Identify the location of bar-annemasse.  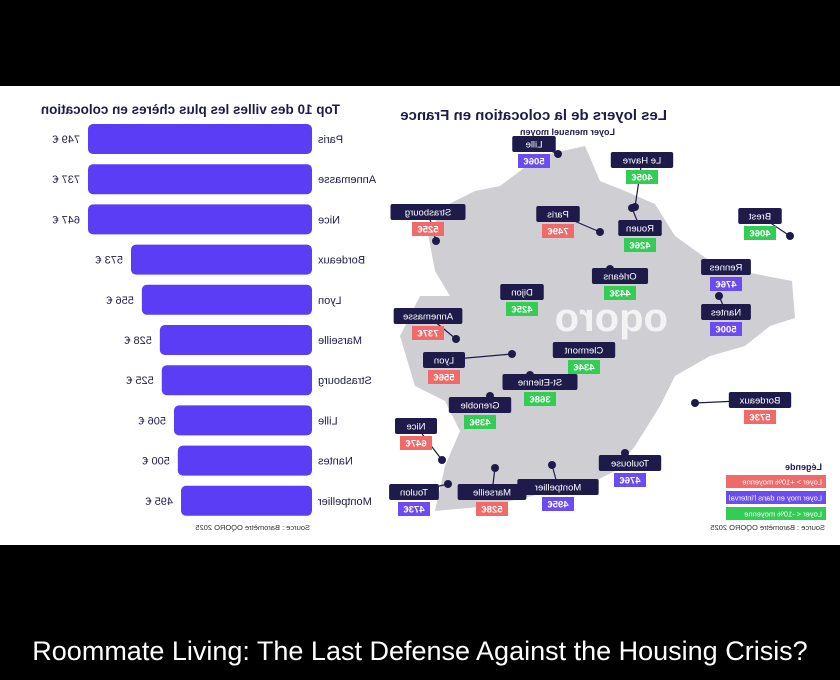
(200, 179).